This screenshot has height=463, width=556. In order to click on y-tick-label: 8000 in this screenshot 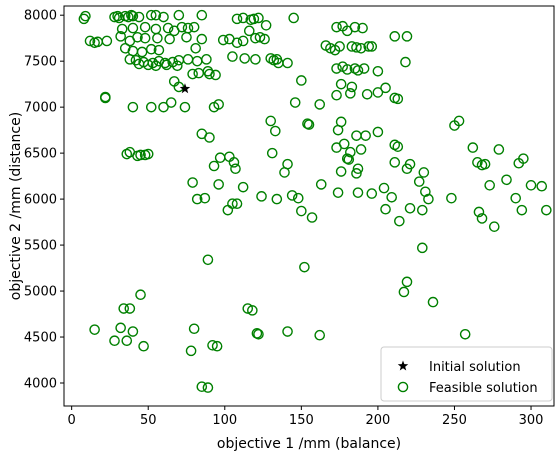, I will do `click(40, 16)`.